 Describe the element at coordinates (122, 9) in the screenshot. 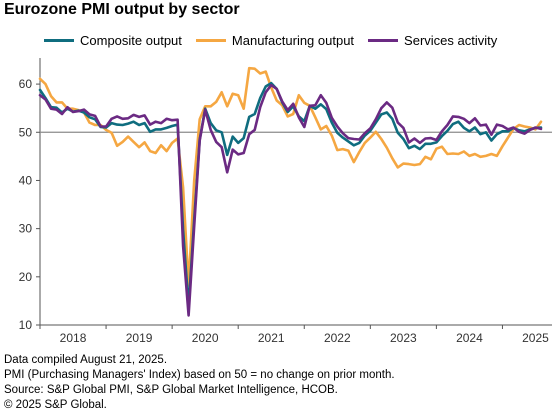

I see `chart-title: Eurozone PMI output by sector` at that location.